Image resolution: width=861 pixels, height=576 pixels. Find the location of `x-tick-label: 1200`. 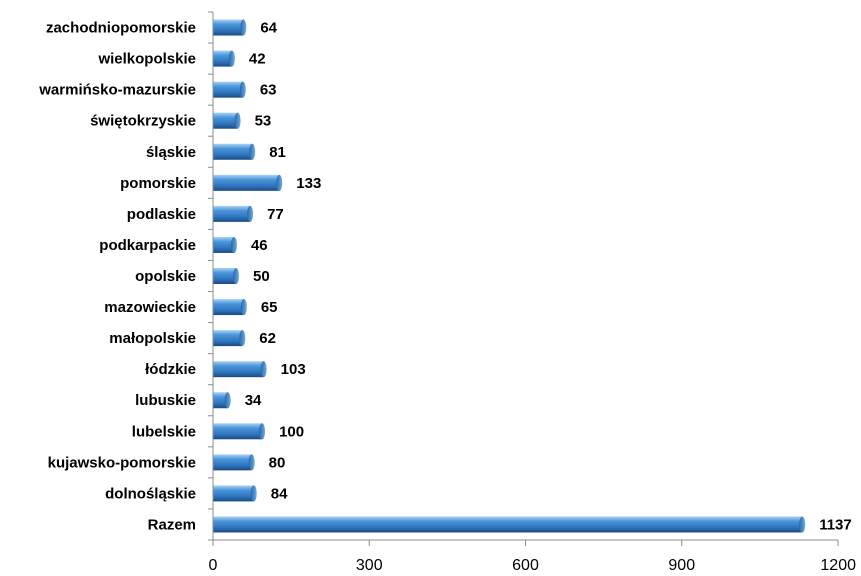

x-tick-label: 1200 is located at coordinates (838, 565).